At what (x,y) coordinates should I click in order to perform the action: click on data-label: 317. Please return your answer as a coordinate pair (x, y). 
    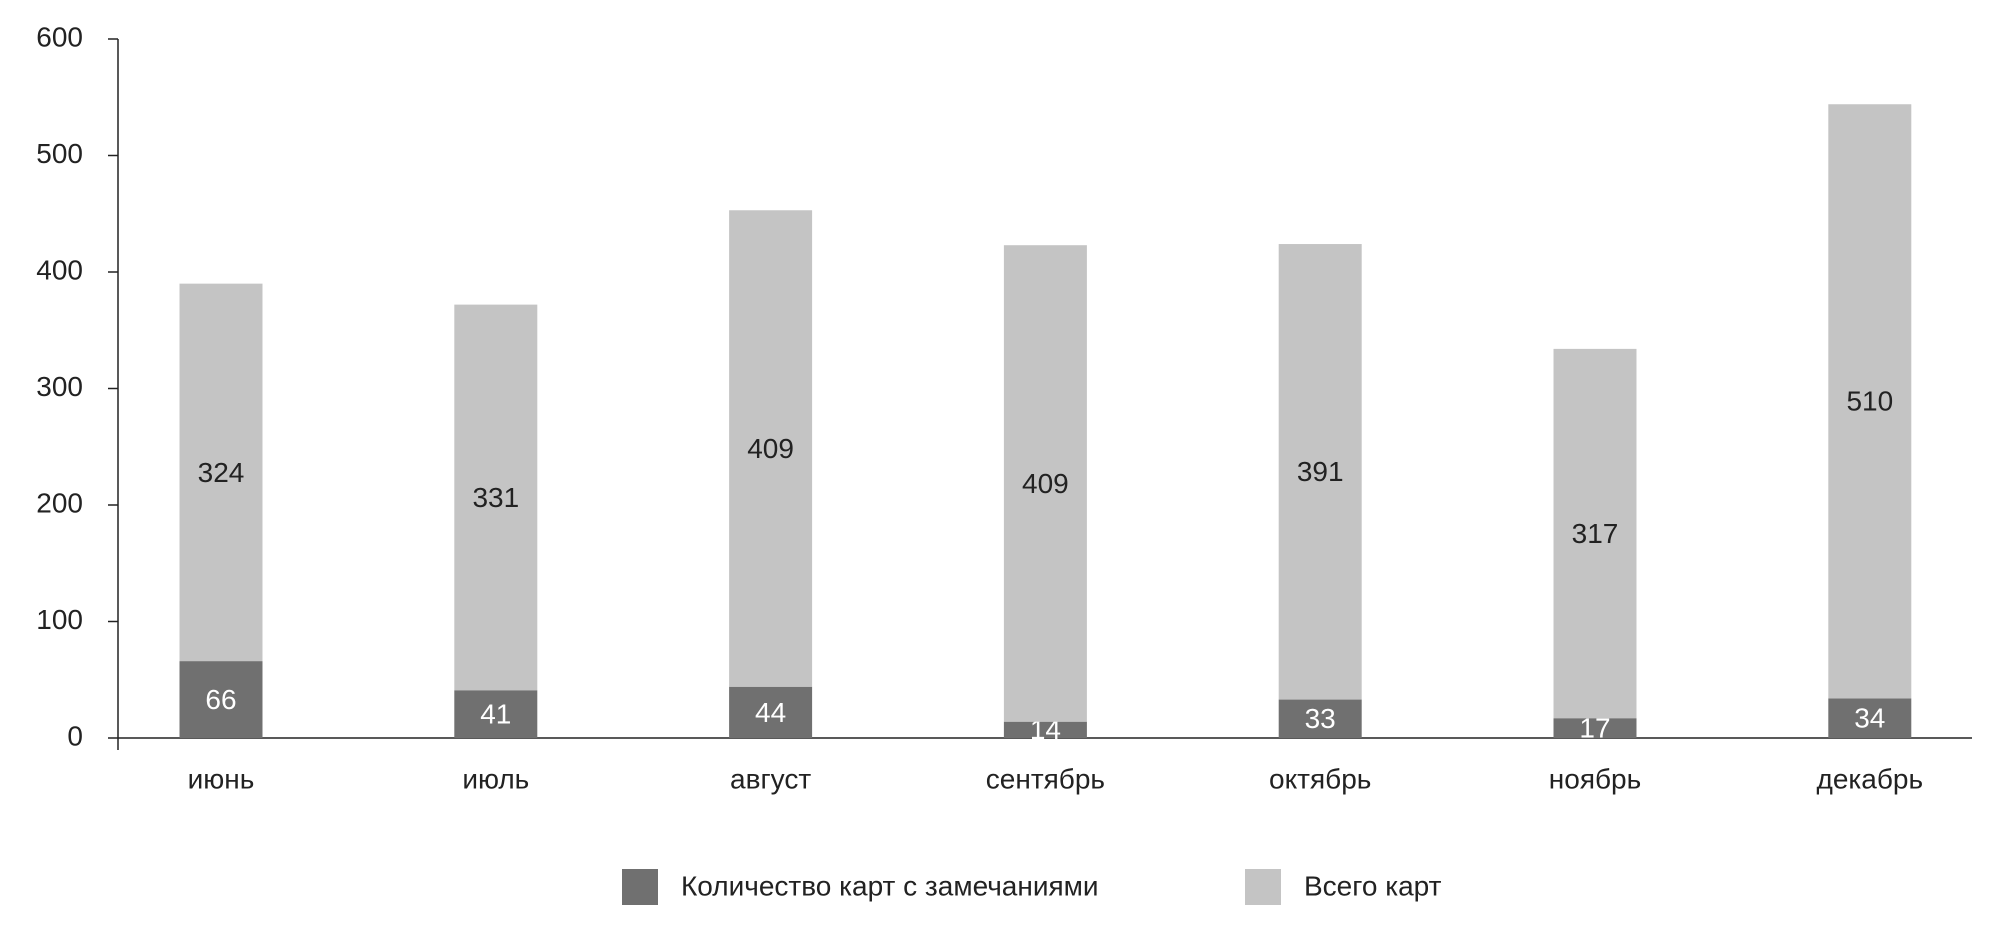
    Looking at the image, I should click on (1595, 533).